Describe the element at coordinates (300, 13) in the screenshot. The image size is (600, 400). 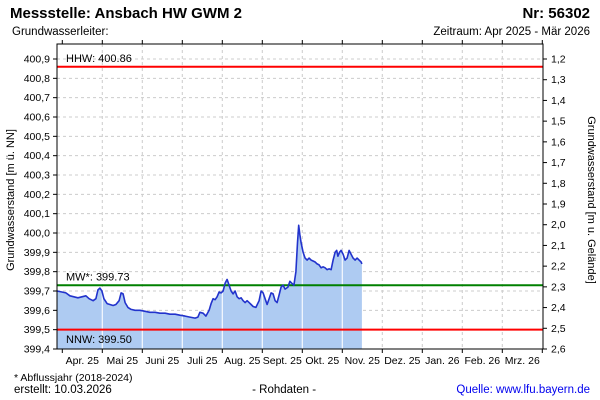
I see `header-row: Messstelle: Ansbach HW GWM 2 Nr: 56302` at that location.